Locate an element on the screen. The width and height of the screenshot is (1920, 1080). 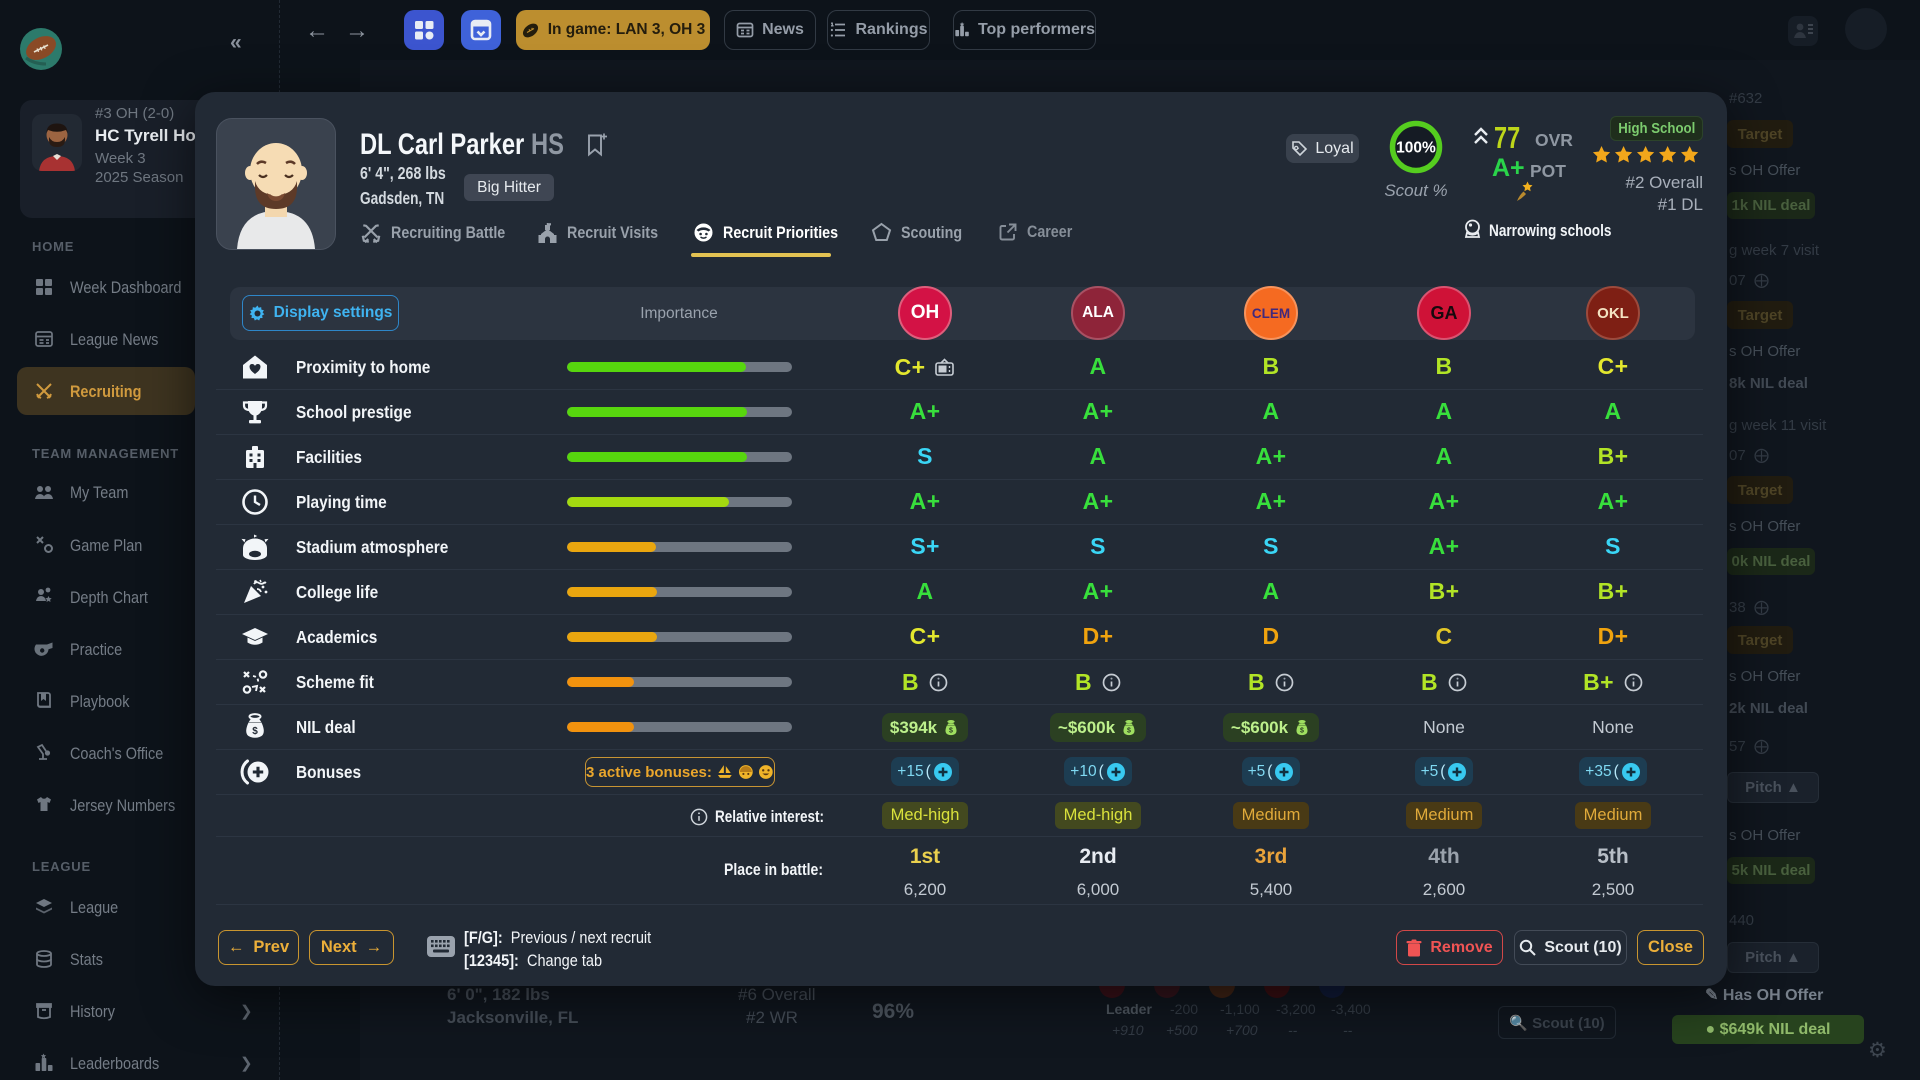
svg-text: 100% is located at coordinates (1416, 148).